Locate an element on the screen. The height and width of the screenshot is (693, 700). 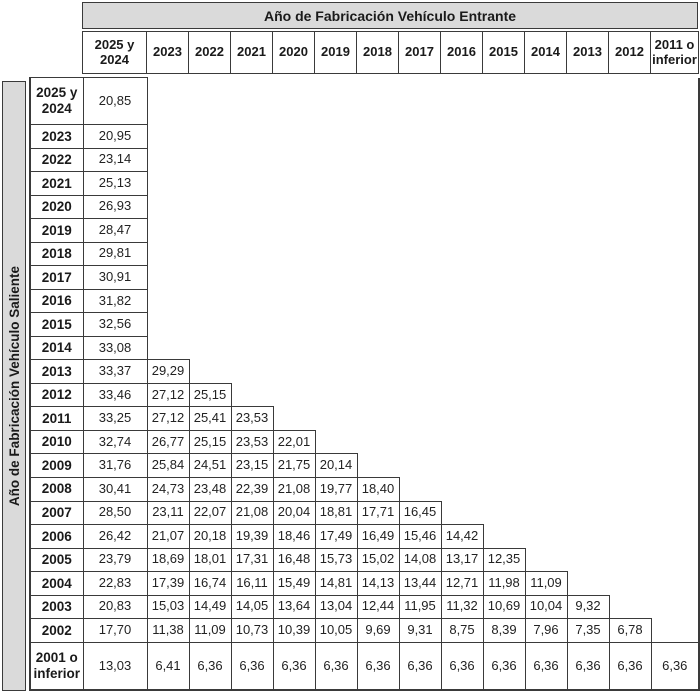
value-cell: 22,39 is located at coordinates (252, 489).